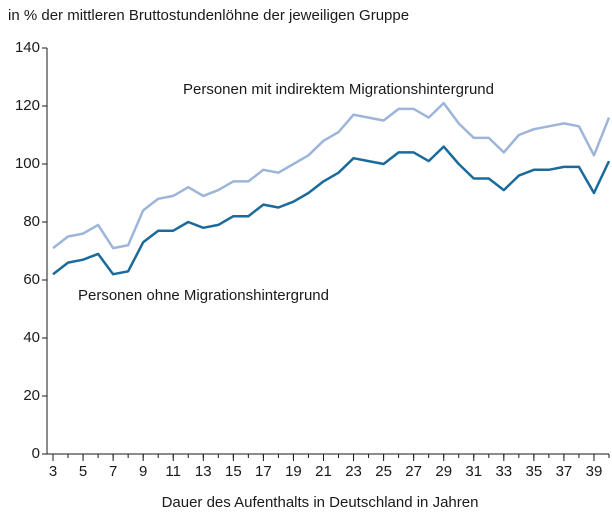 The image size is (612, 514). What do you see at coordinates (564, 471) in the screenshot?
I see `x-tick-label: 37` at bounding box center [564, 471].